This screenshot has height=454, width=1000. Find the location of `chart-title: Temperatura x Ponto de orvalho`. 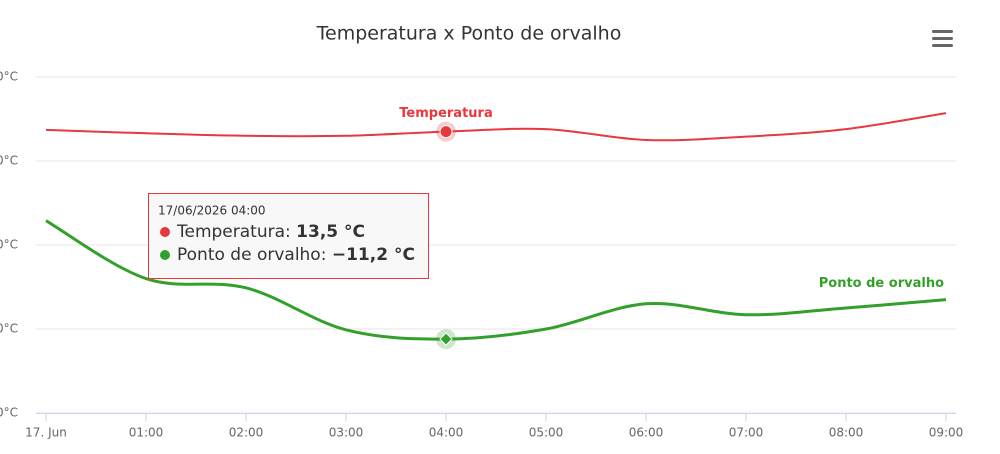

chart-title: Temperatura x Ponto de orvalho is located at coordinates (469, 34).